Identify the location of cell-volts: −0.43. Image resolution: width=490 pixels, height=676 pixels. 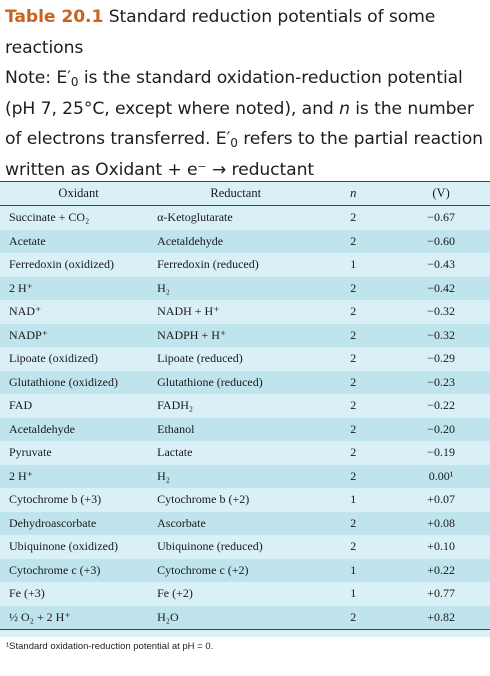
(441, 264).